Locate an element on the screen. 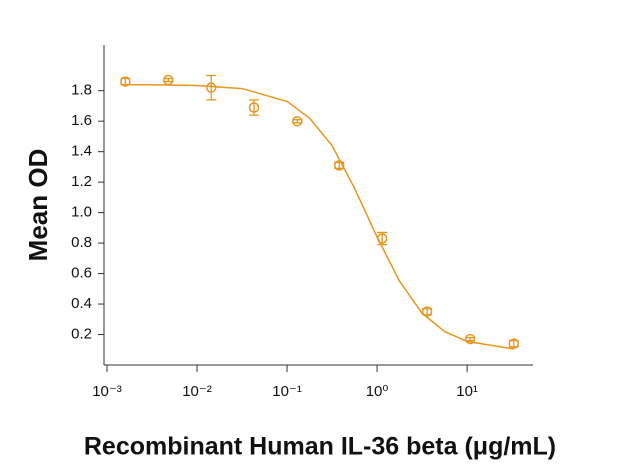 The height and width of the screenshot is (472, 640). x-tick-label: 10⁻¹ is located at coordinates (287, 391).